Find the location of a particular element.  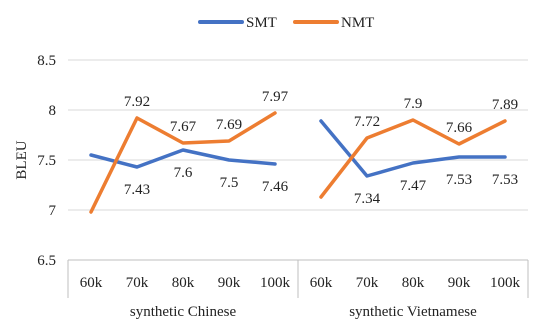

data-label-nmt: 7.67 is located at coordinates (183, 127).